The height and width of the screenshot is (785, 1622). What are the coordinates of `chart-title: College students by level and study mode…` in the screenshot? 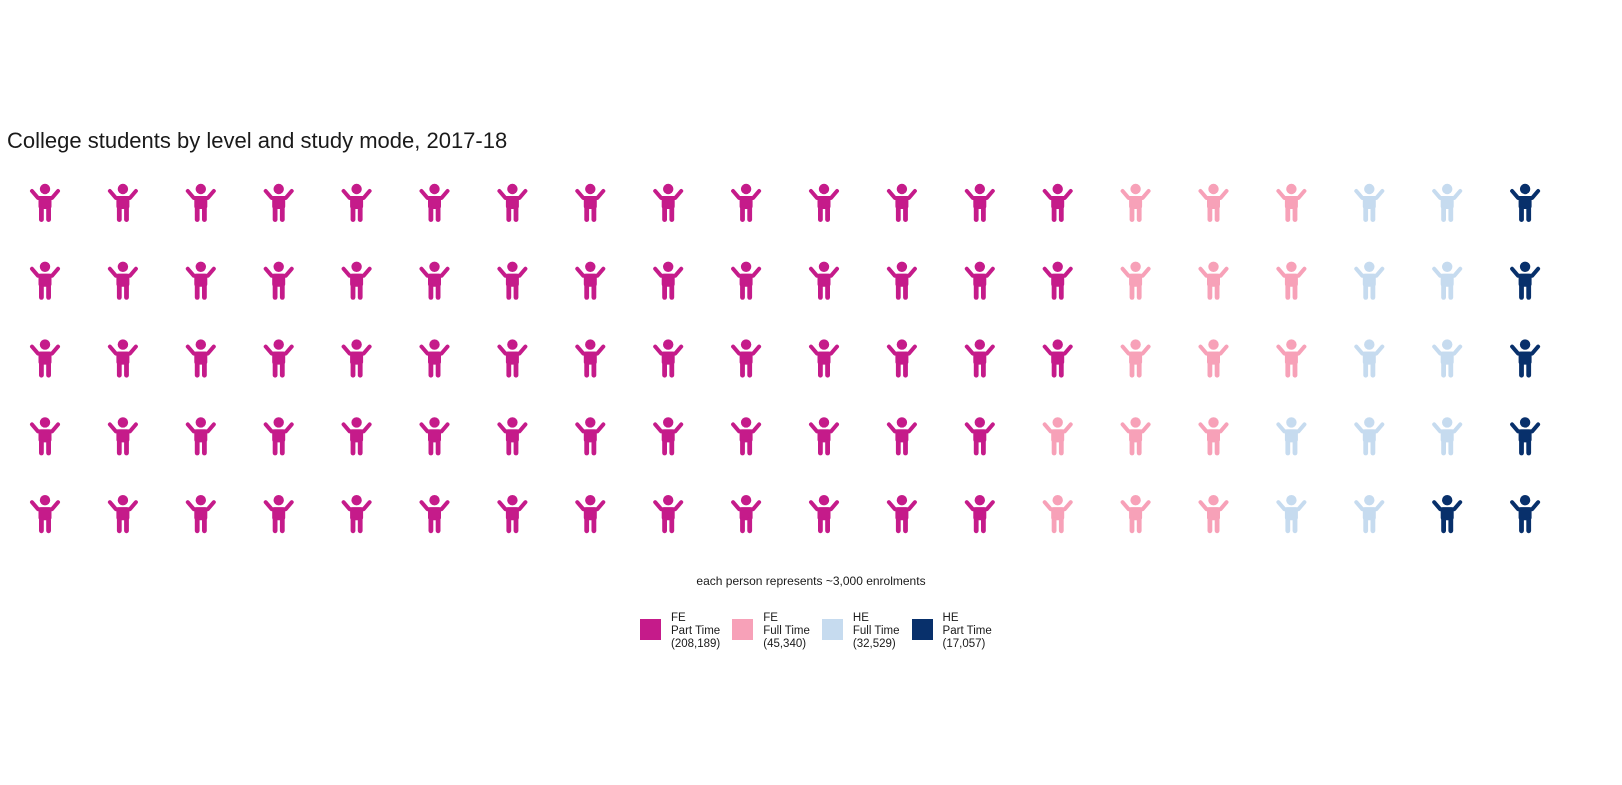 It's located at (257, 140).